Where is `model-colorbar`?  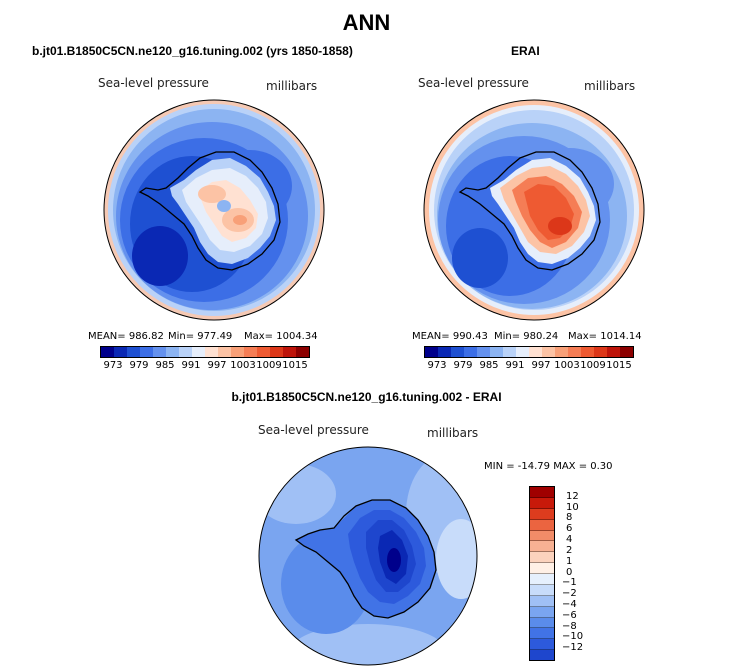 model-colorbar is located at coordinates (205, 352).